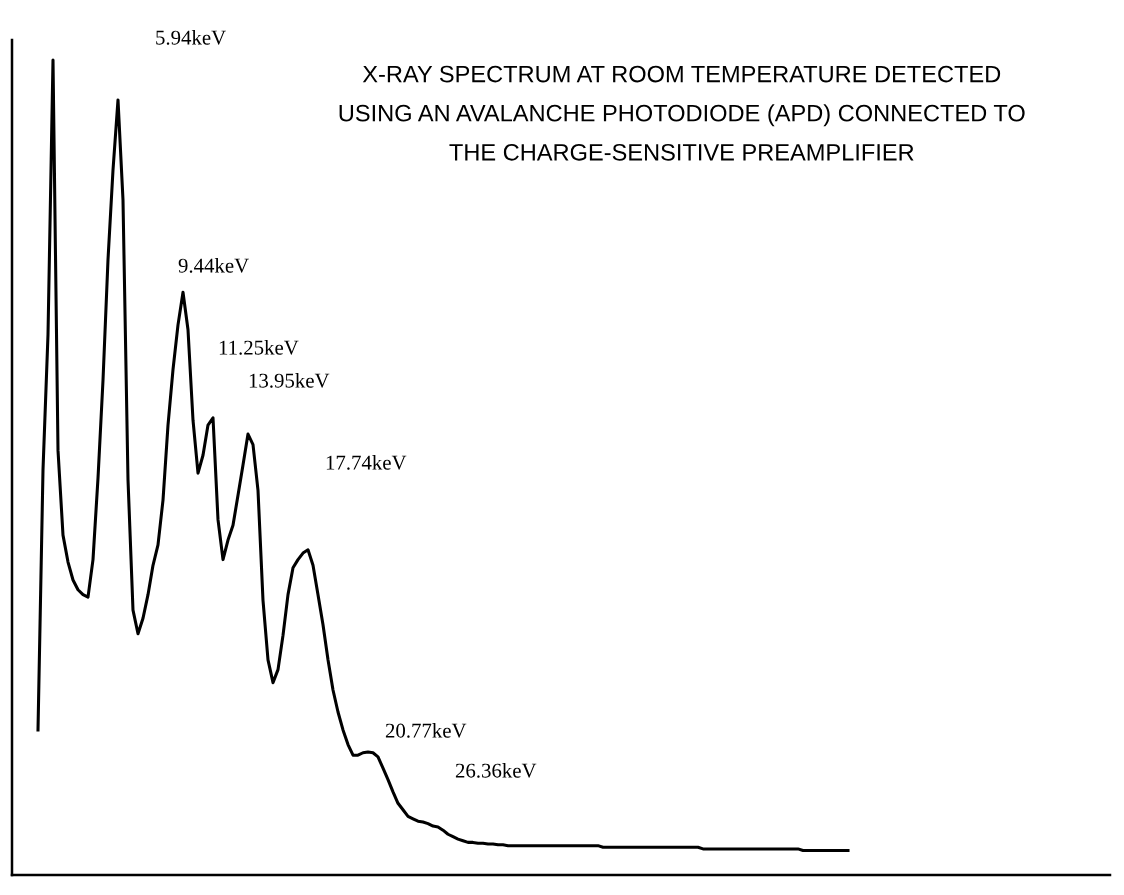  What do you see at coordinates (289, 380) in the screenshot?
I see `annotation: 13.95keV` at bounding box center [289, 380].